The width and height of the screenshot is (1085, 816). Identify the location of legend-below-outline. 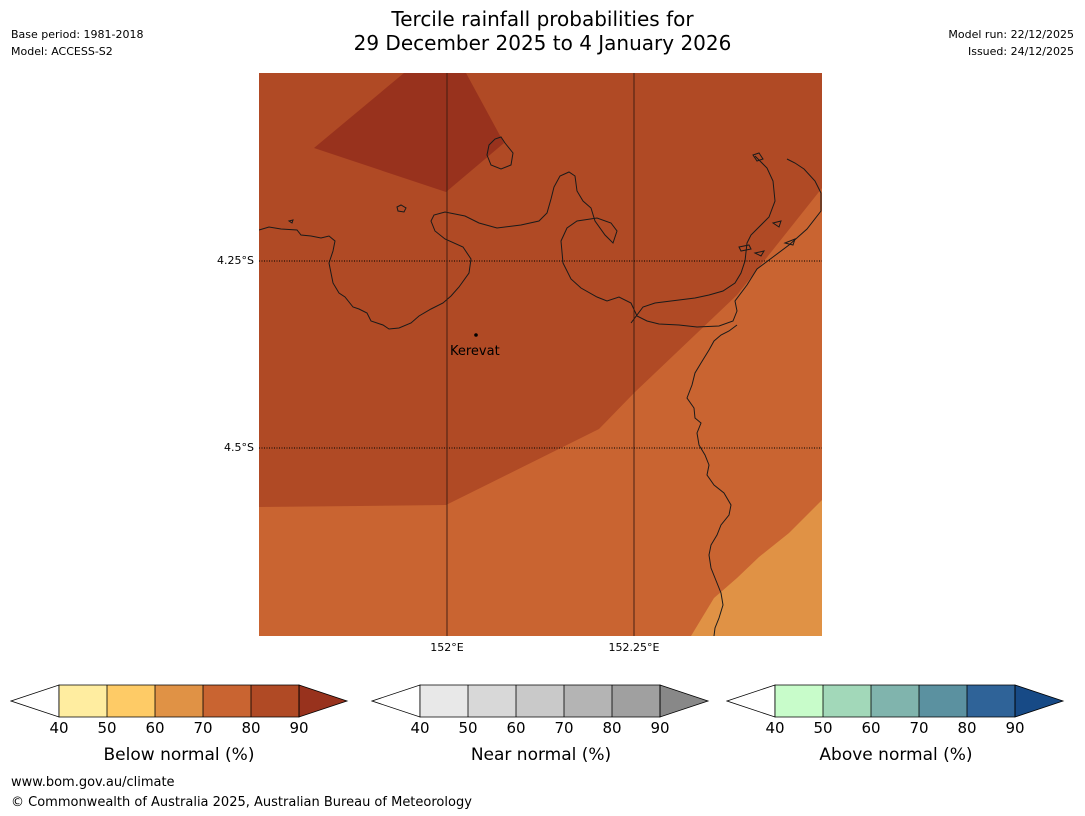
(179, 701).